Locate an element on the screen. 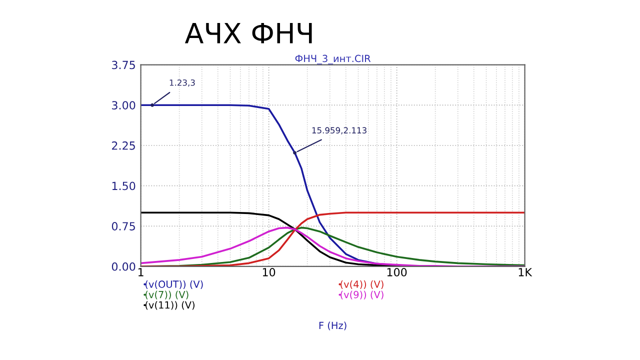 This screenshot has height=360, width=640. legend-label: (v(9)) (V) is located at coordinates (362, 295).